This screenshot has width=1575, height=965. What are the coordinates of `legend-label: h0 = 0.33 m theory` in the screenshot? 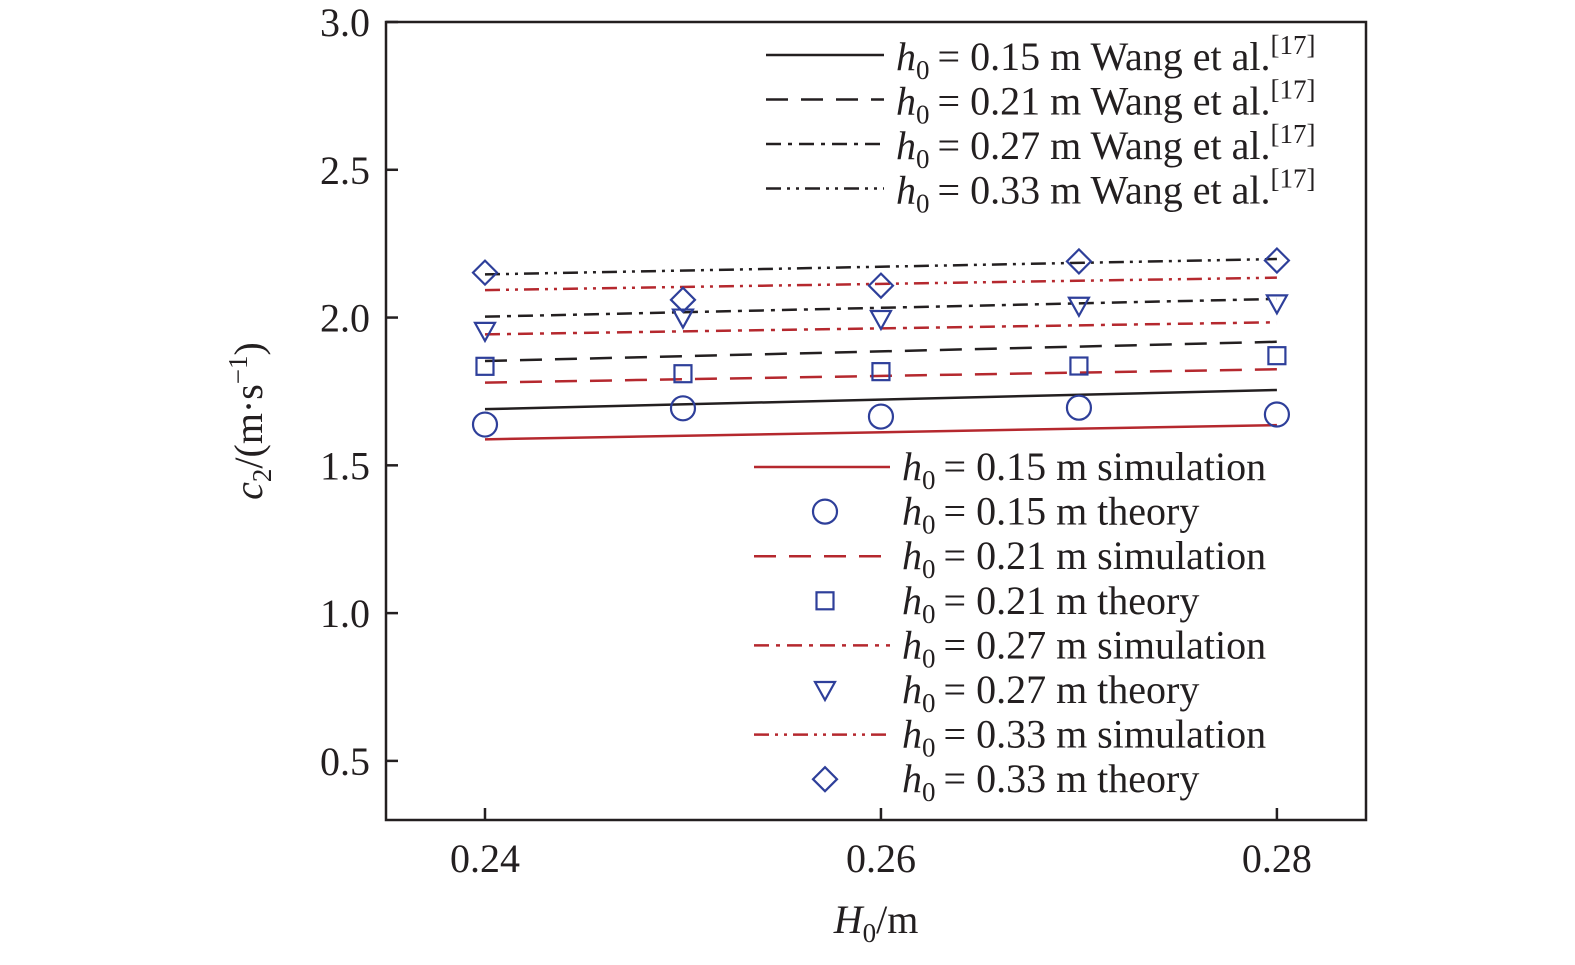 It's located at (1050, 781).